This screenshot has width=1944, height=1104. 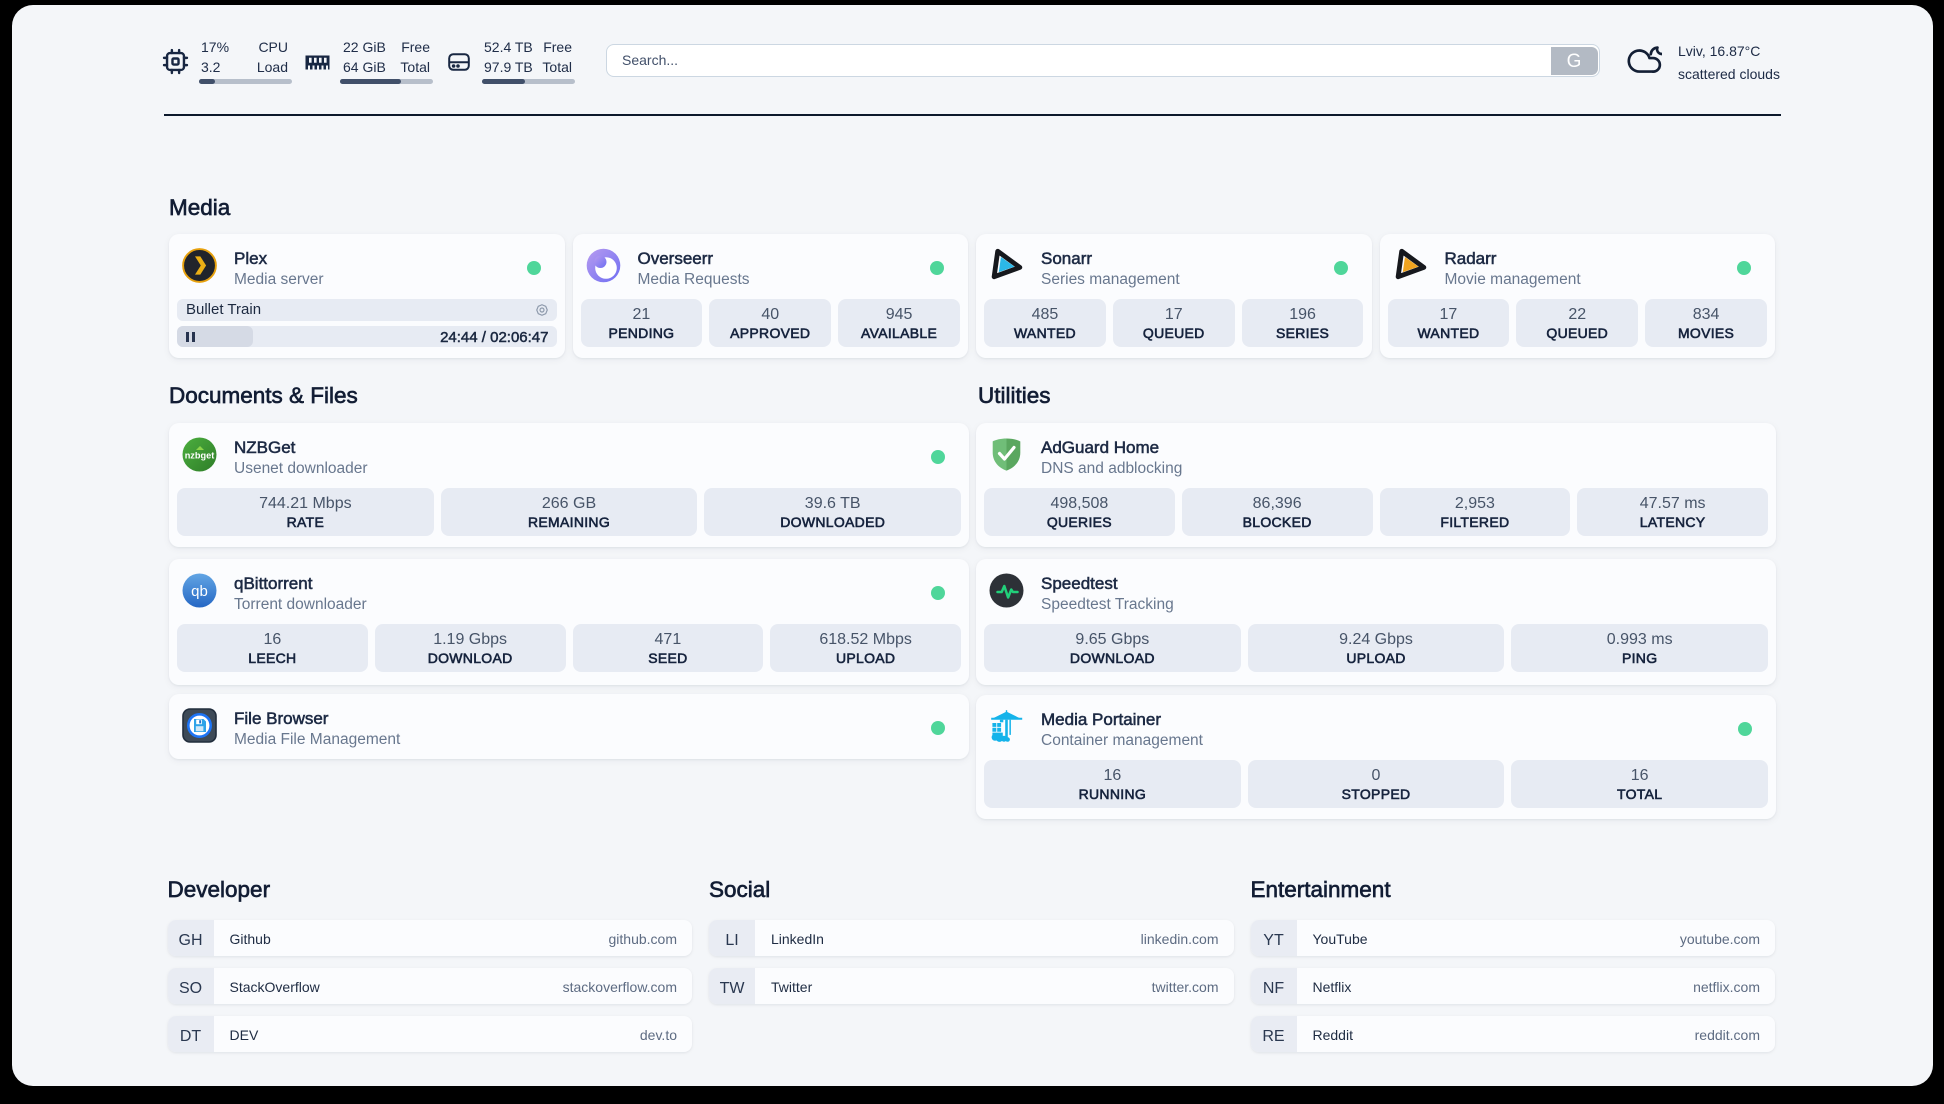 I want to click on svg-text: qb, so click(x=199, y=591).